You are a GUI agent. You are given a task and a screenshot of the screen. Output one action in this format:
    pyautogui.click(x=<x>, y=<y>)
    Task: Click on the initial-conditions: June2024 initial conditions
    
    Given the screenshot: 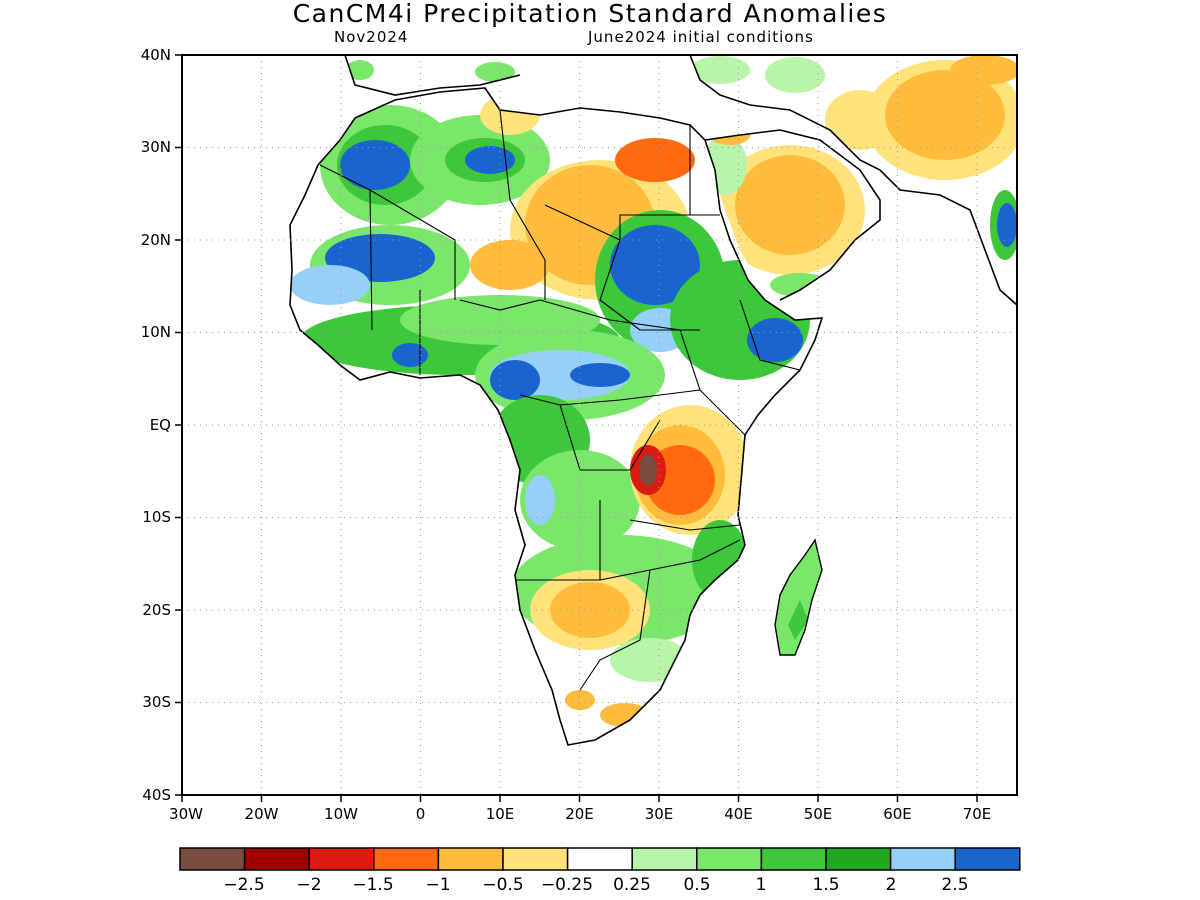 What is the action you would take?
    pyautogui.click(x=701, y=37)
    